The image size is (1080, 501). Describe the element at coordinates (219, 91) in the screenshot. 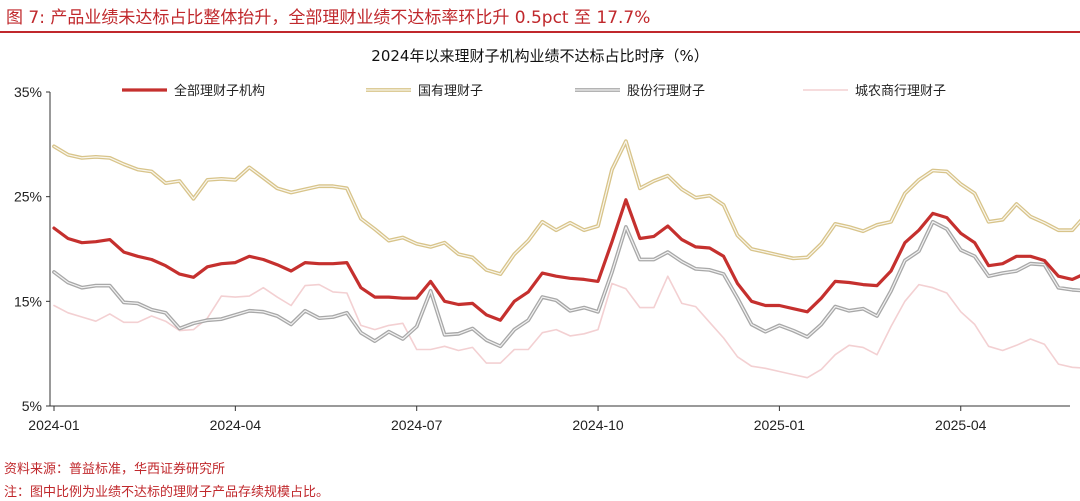

I see `legend-label: 全部理财子机构` at that location.